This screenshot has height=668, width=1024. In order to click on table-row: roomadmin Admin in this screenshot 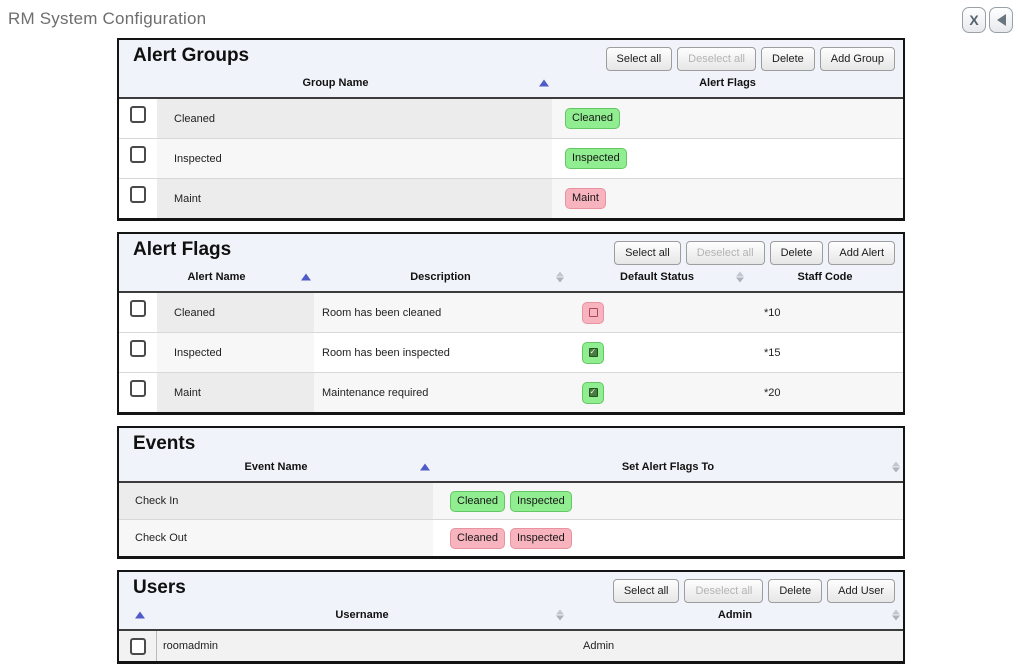, I will do `click(511, 646)`.